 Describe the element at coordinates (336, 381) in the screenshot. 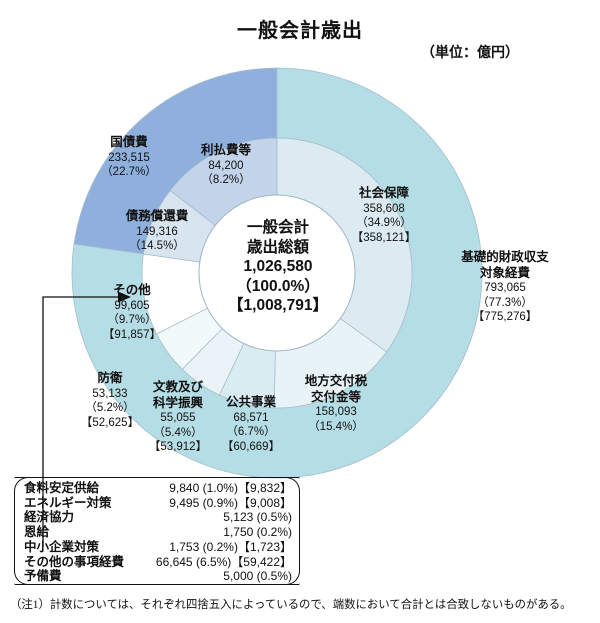

I see `label-chihou-name1: 地方交付税` at that location.